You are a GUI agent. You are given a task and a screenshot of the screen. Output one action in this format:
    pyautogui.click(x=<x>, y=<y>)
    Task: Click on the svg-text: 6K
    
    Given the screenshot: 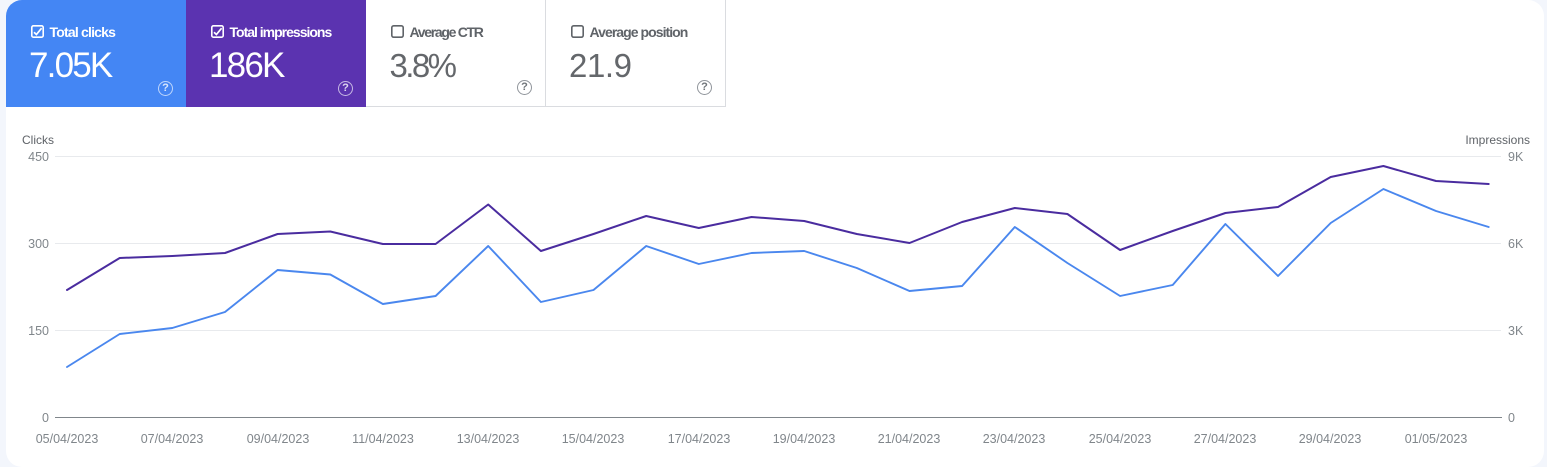 What is the action you would take?
    pyautogui.click(x=1516, y=244)
    